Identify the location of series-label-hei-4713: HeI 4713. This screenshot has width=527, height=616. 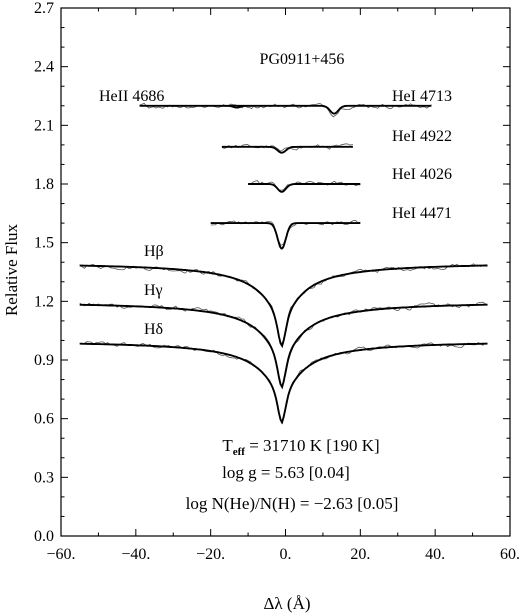
(422, 96).